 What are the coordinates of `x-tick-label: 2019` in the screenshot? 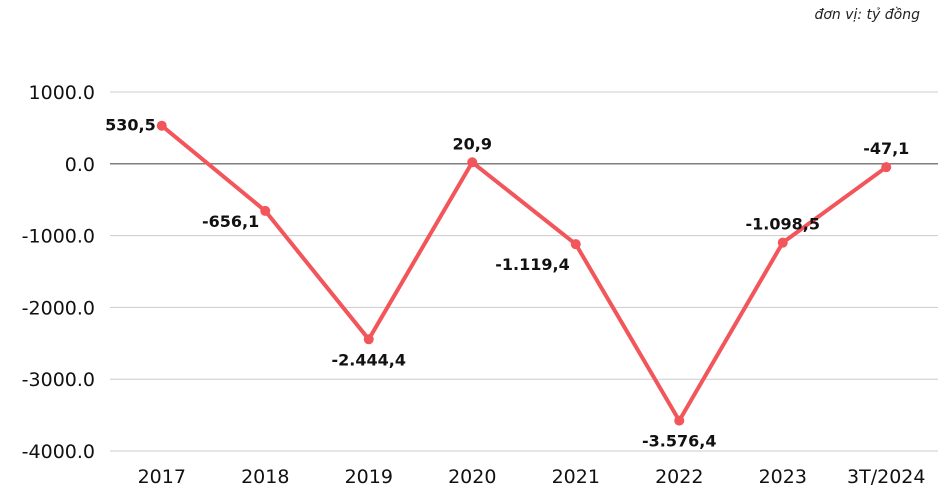 It's located at (369, 477).